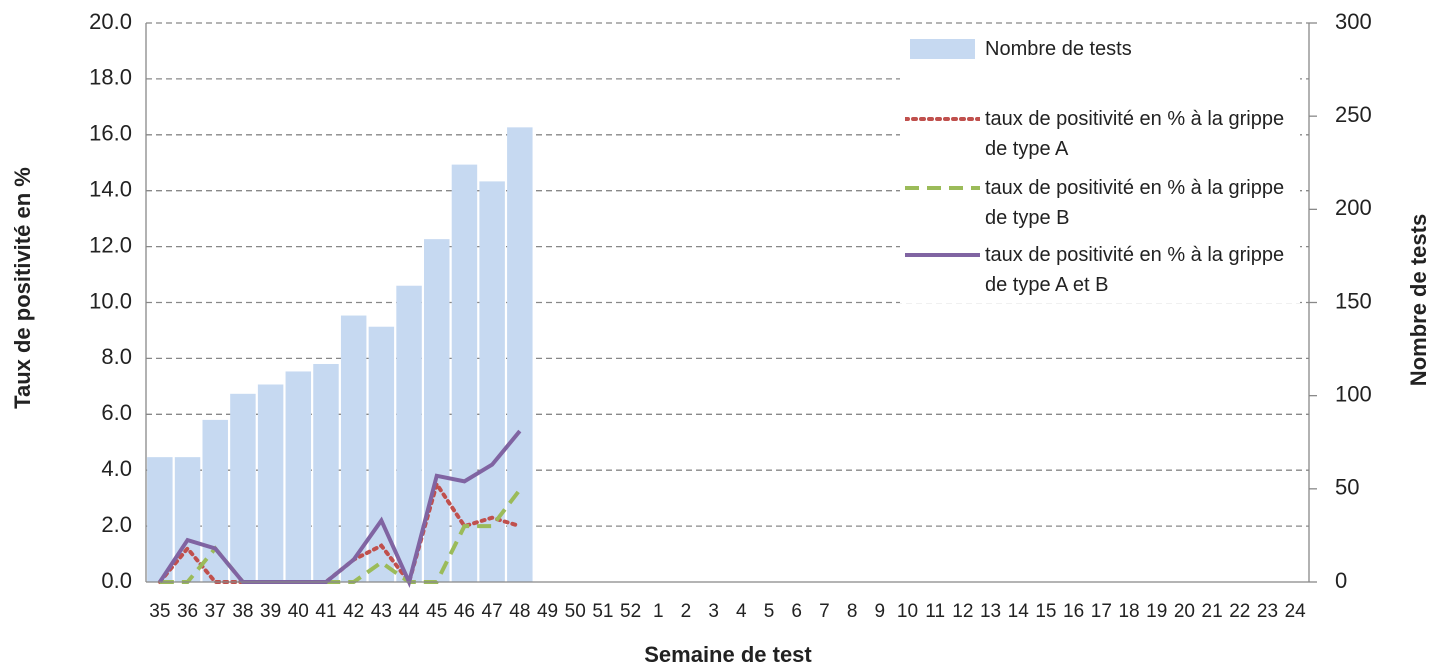 The width and height of the screenshot is (1445, 667). I want to click on x-tick-label: 4, so click(741, 611).